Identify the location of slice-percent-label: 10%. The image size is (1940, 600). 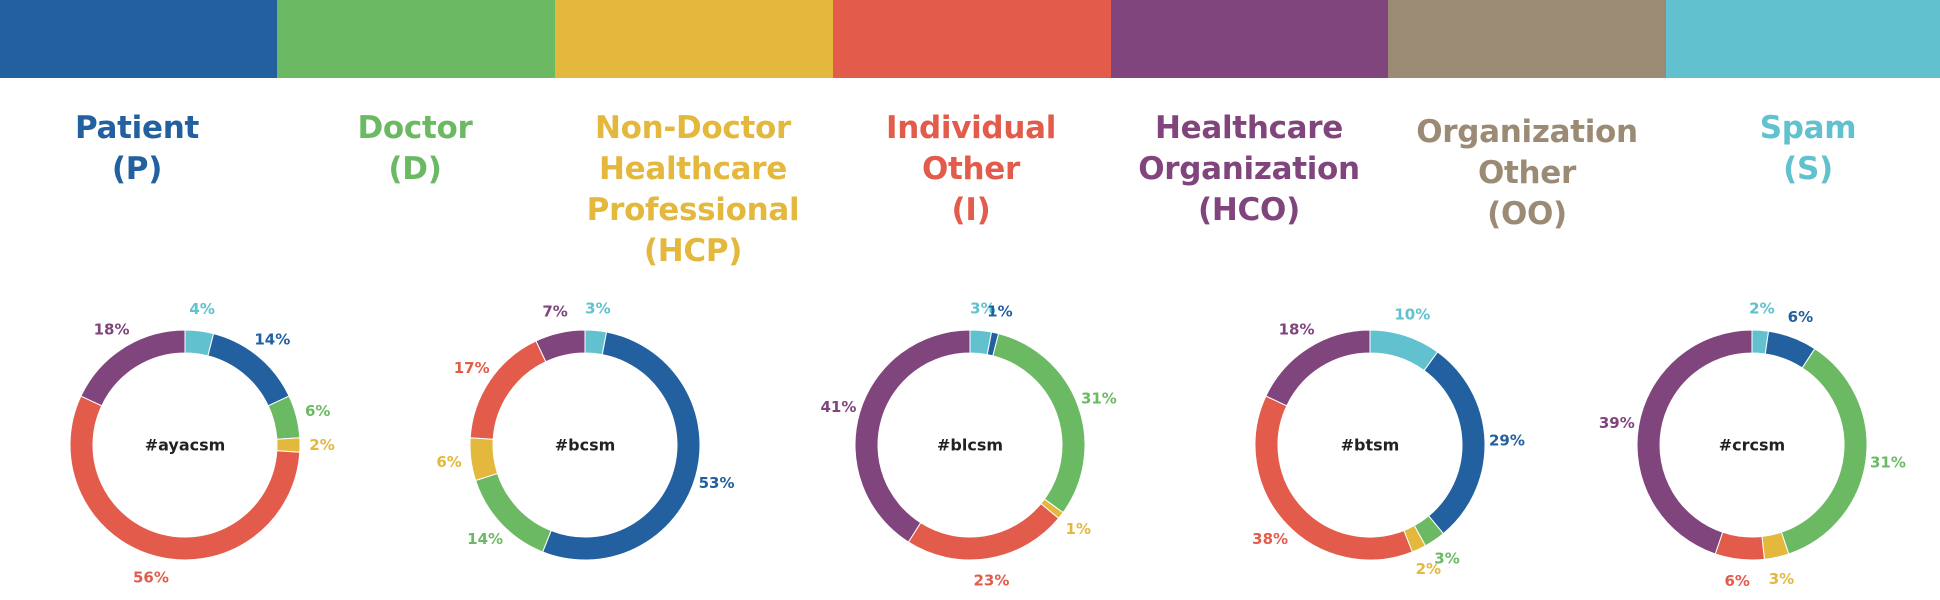
(1412, 315).